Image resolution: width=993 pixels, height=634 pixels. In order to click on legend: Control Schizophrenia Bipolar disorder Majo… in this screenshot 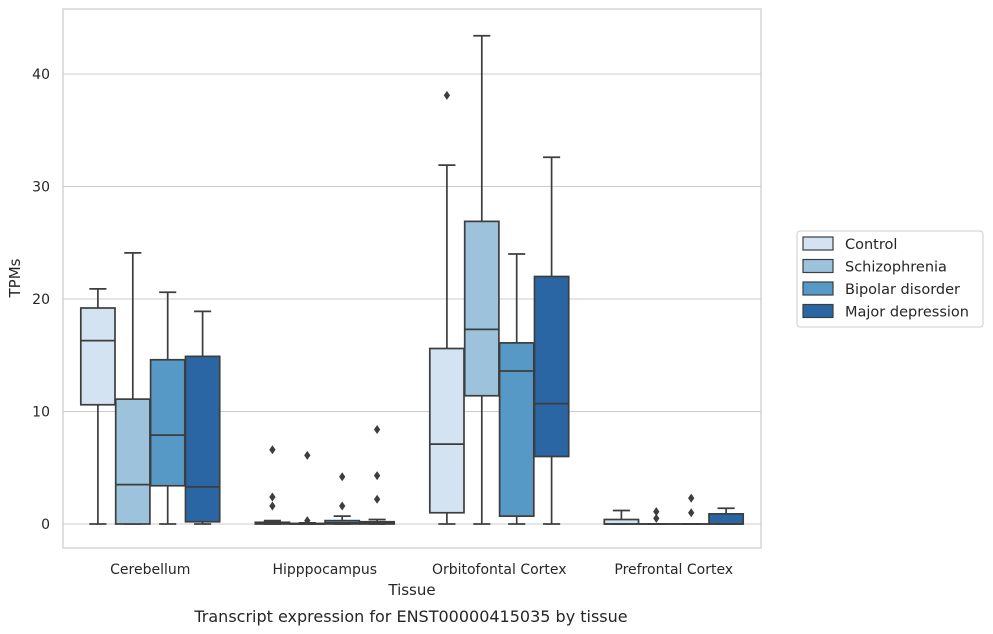, I will do `click(890, 279)`.